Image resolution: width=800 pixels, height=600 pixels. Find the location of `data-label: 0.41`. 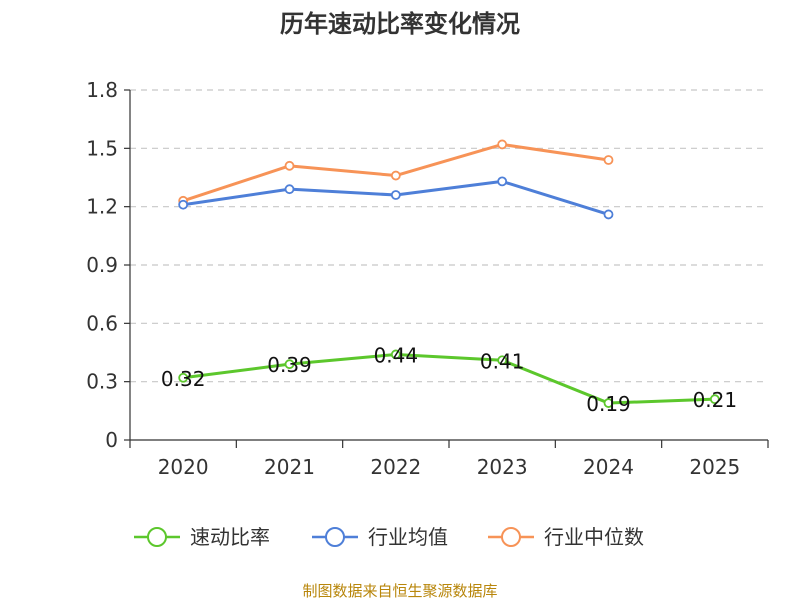

data-label: 0.41 is located at coordinates (502, 361).